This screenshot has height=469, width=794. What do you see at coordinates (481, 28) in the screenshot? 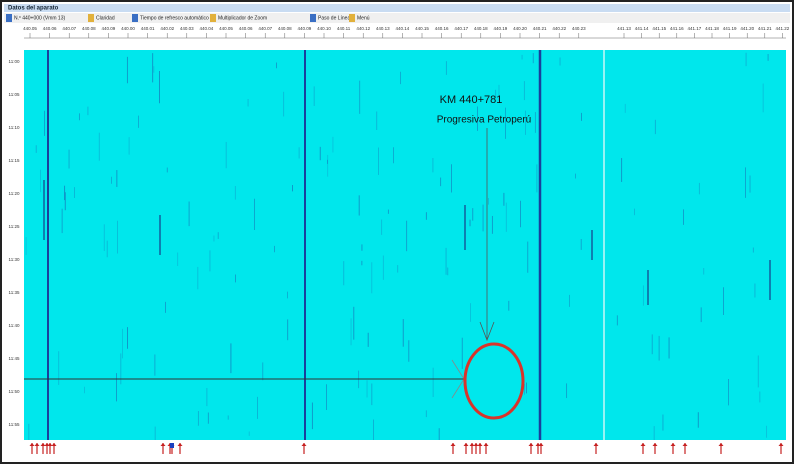
I see `ruler-label: 440.18` at bounding box center [481, 28].